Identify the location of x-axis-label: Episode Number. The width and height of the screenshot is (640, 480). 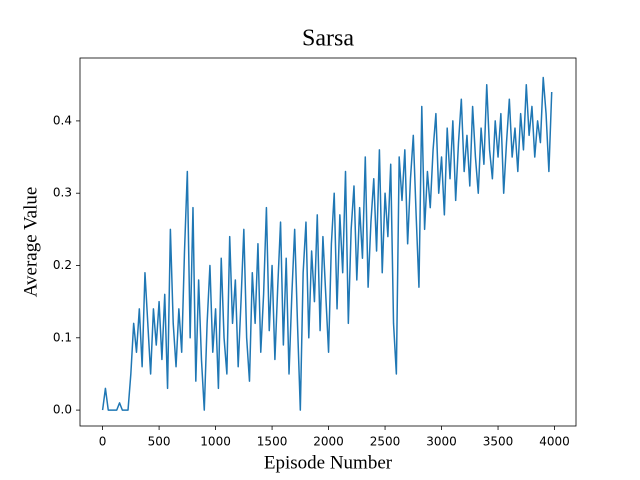
(328, 462).